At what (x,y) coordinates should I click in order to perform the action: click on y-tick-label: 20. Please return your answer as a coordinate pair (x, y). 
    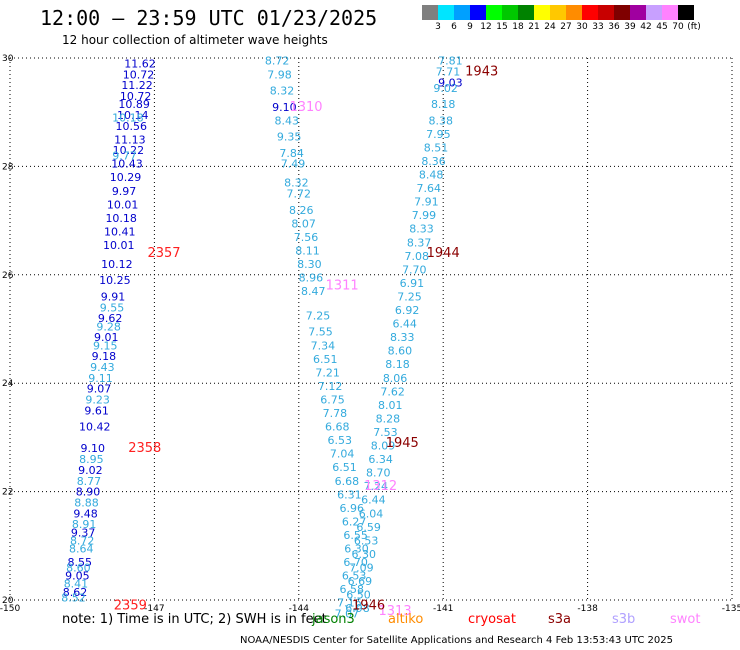
    Looking at the image, I should click on (8, 601).